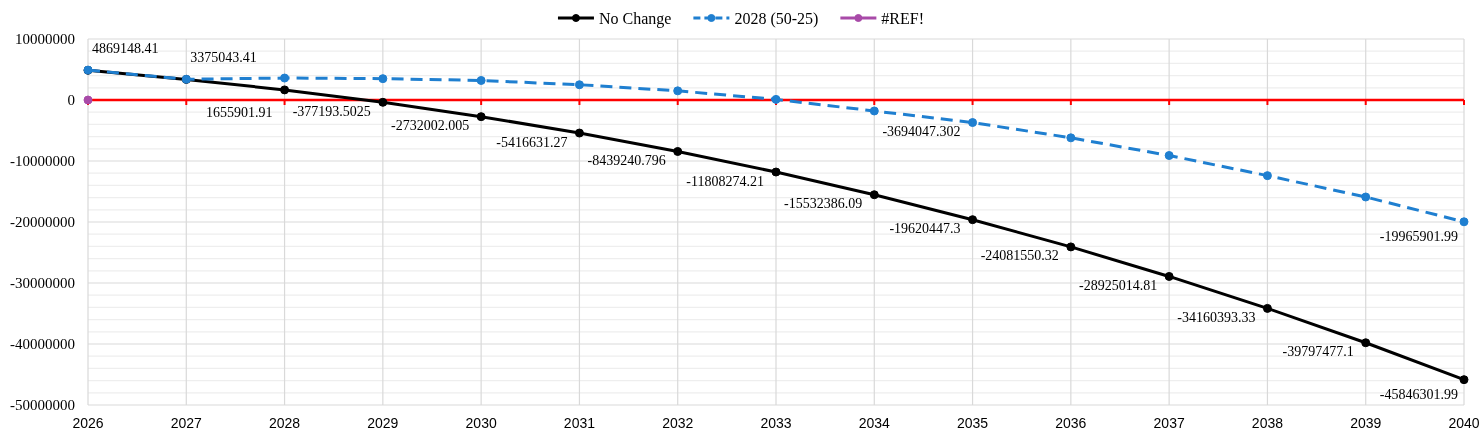 This screenshot has width=1482, height=431. Describe the element at coordinates (1418, 395) in the screenshot. I see `data-label: -45846301.99` at that location.